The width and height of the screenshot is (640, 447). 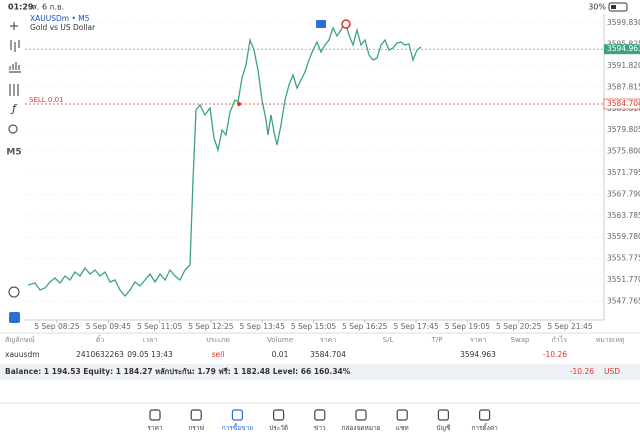 I want to click on order-price-label: 3584.704, so click(x=623, y=103).